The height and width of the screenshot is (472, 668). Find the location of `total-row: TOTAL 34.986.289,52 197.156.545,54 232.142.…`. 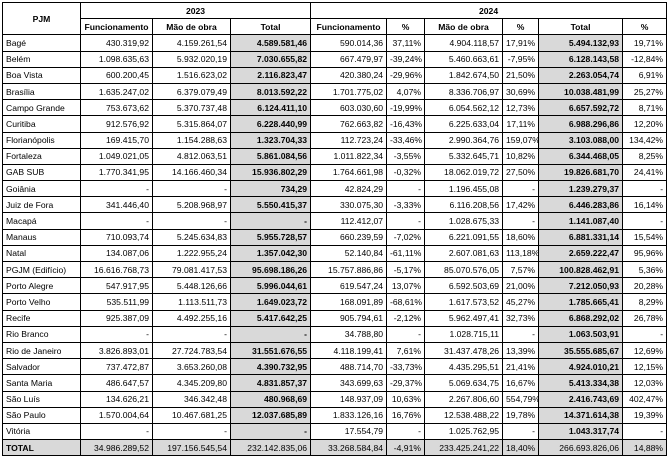

total-row: TOTAL 34.986.289,52 197.156.545,54 232.142.… is located at coordinates (335, 448).